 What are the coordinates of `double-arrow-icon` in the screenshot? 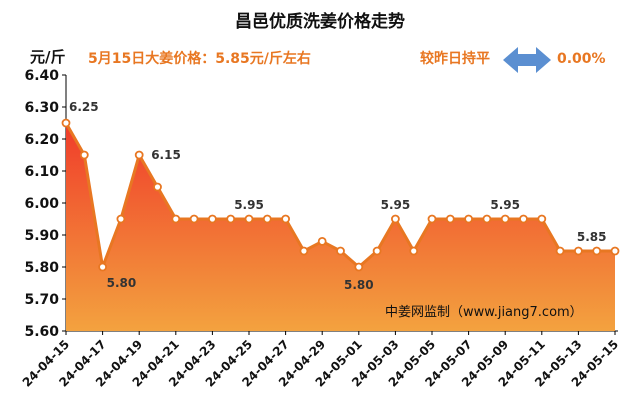 It's located at (527, 60).